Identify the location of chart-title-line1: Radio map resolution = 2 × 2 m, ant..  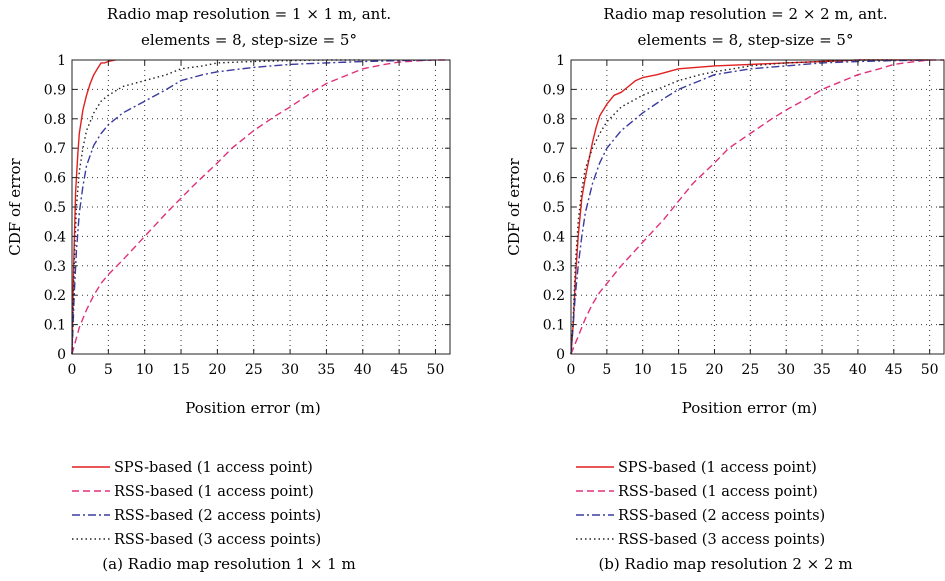
(745, 14).